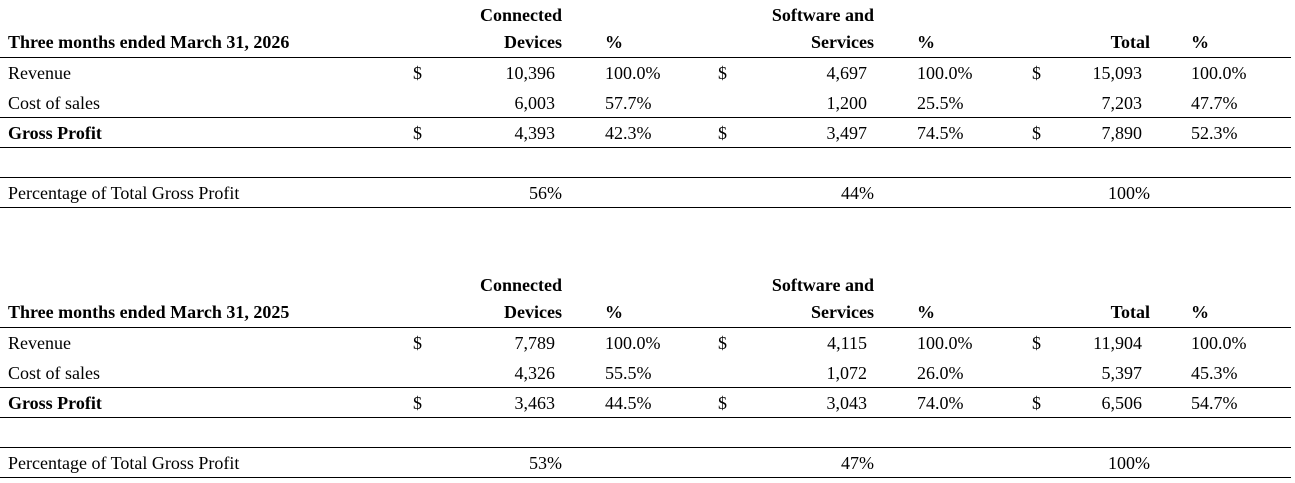  What do you see at coordinates (847, 343) in the screenshot?
I see `revenue-ss: 4,115` at bounding box center [847, 343].